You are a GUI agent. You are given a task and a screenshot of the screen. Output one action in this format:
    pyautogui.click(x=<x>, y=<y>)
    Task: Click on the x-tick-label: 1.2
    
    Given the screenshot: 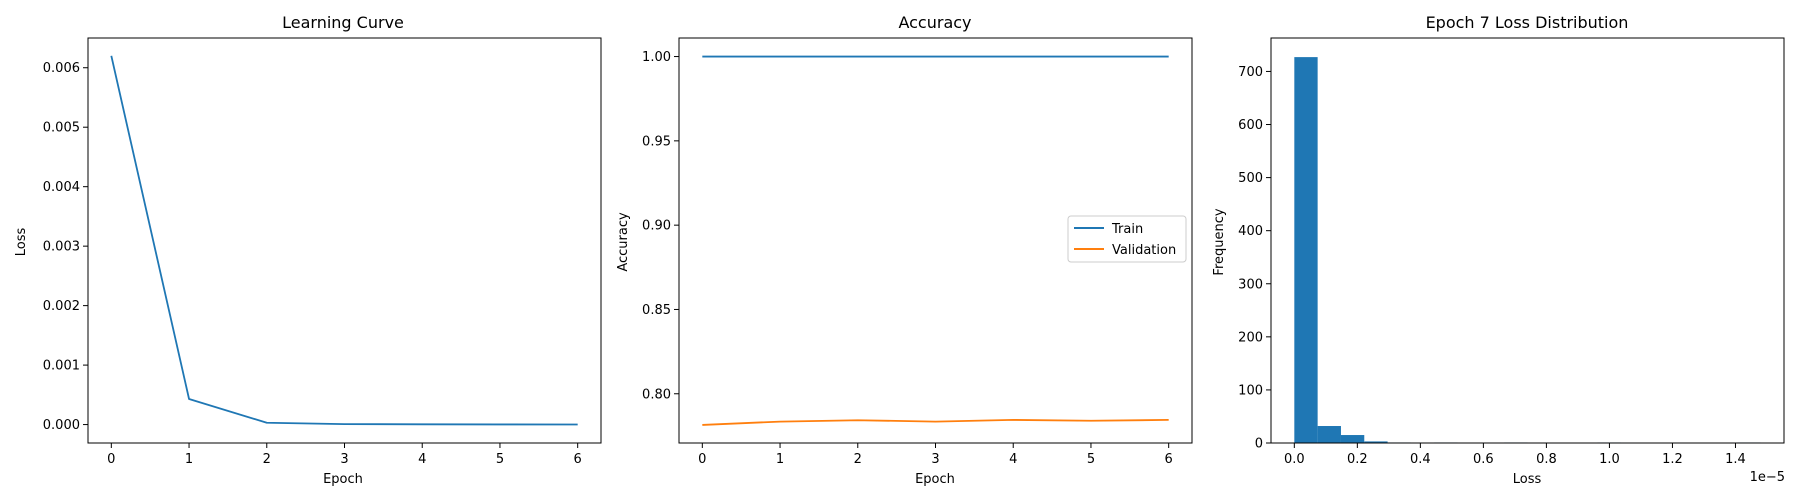 What is the action you would take?
    pyautogui.click(x=1672, y=459)
    